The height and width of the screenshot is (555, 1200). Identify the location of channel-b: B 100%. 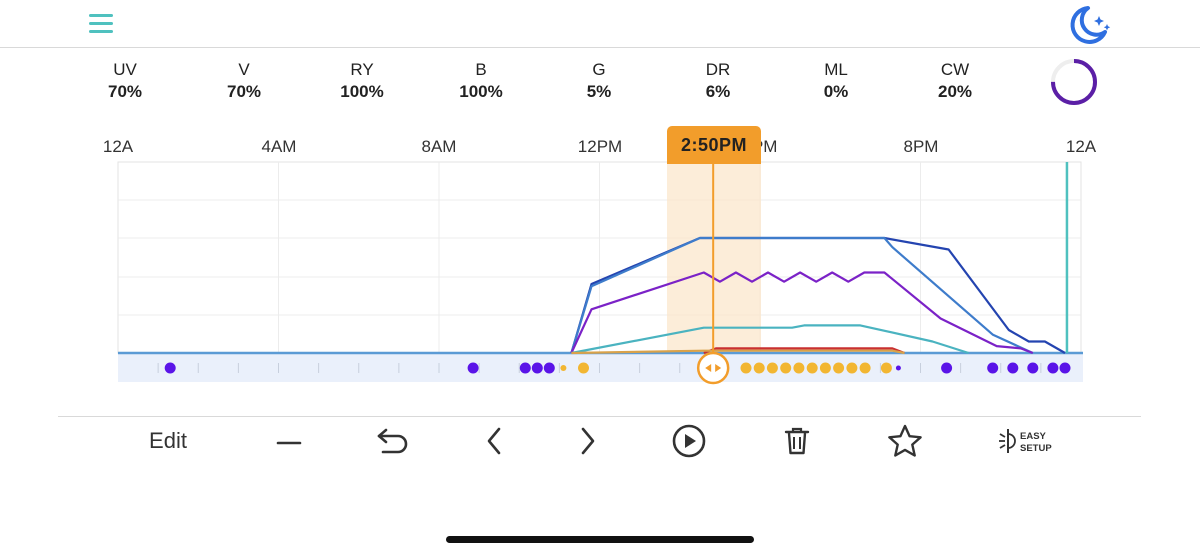
(481, 82).